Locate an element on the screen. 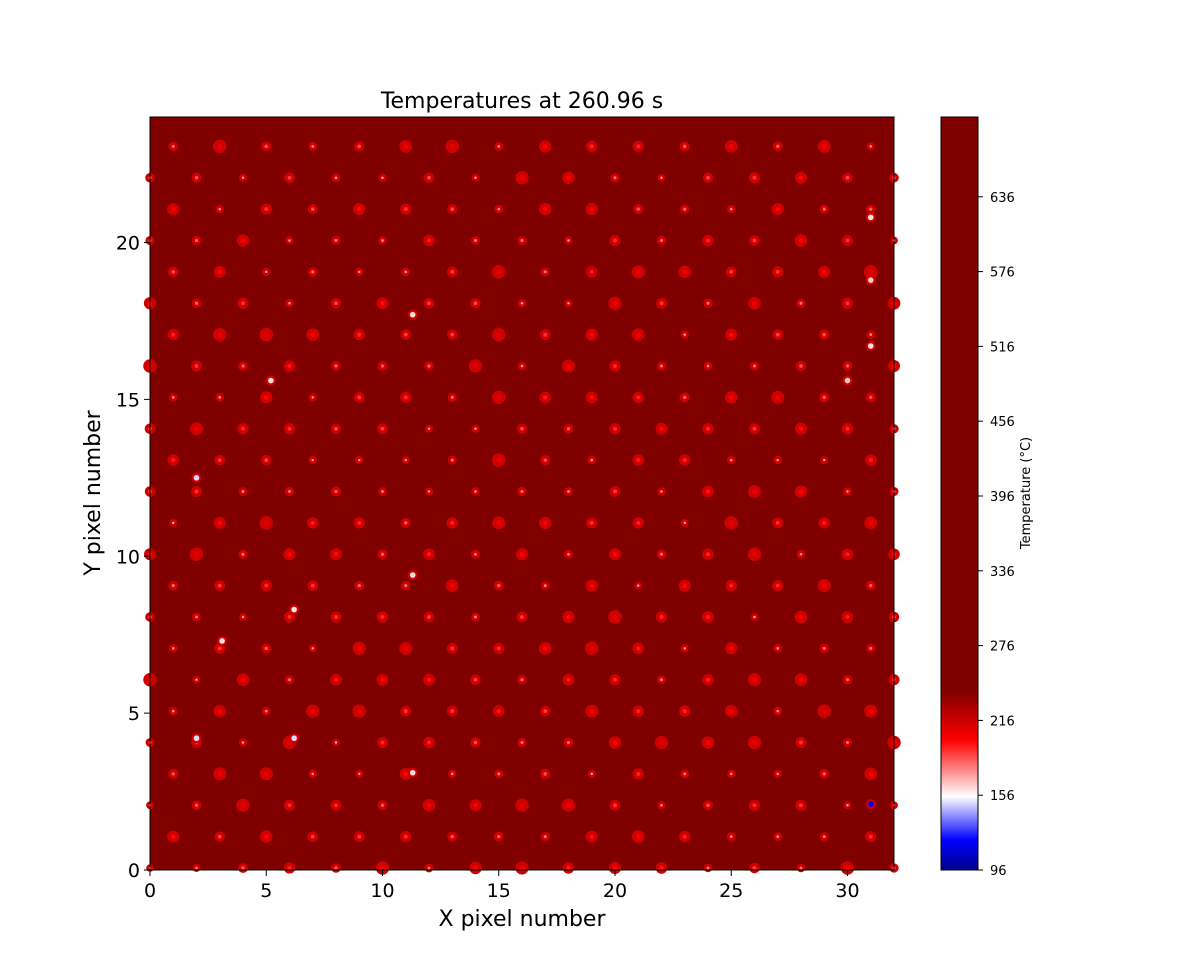 Image resolution: width=1200 pixels, height=977 pixels. x-tick-label: 20 is located at coordinates (615, 891).